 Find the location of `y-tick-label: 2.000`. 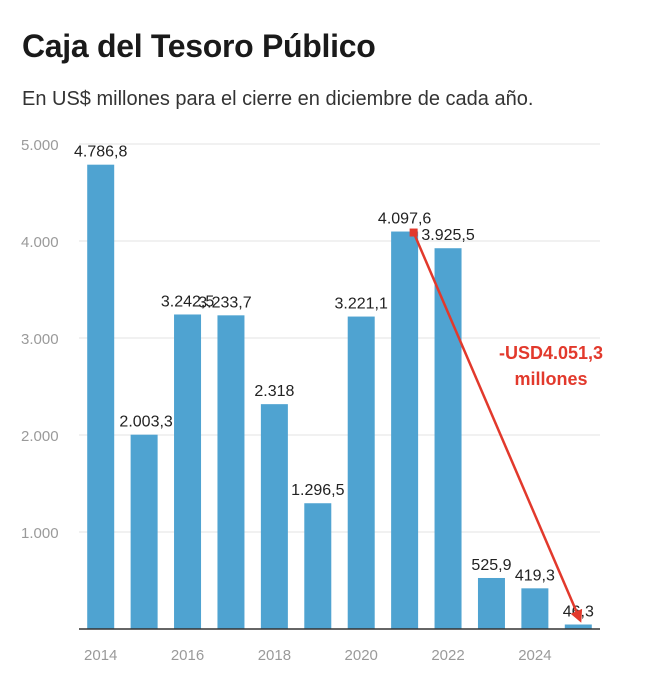

y-tick-label: 2.000 is located at coordinates (40, 436).